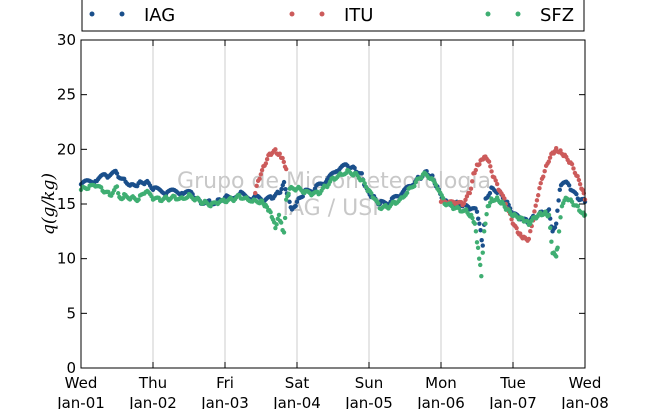  I want to click on y-tick-label: 5, so click(71, 313).